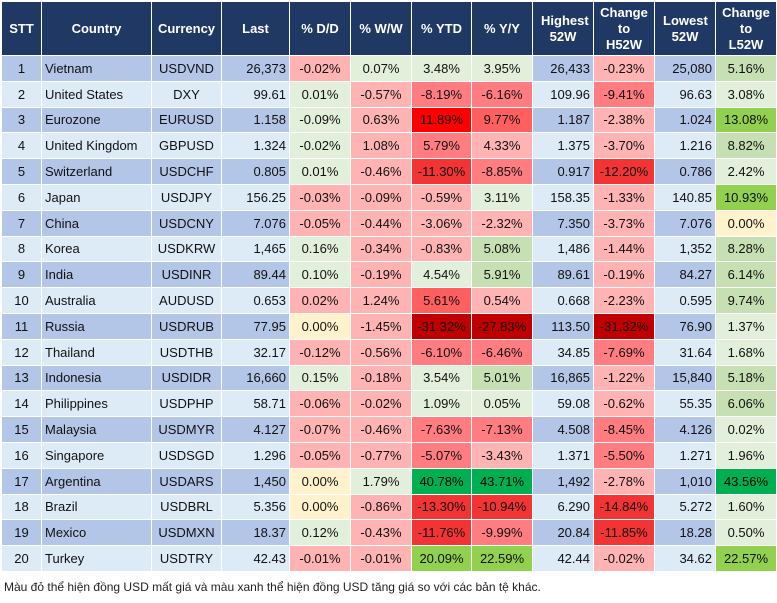 This screenshot has width=777, height=603. I want to click on cell-ww: 1.08%, so click(381, 146).